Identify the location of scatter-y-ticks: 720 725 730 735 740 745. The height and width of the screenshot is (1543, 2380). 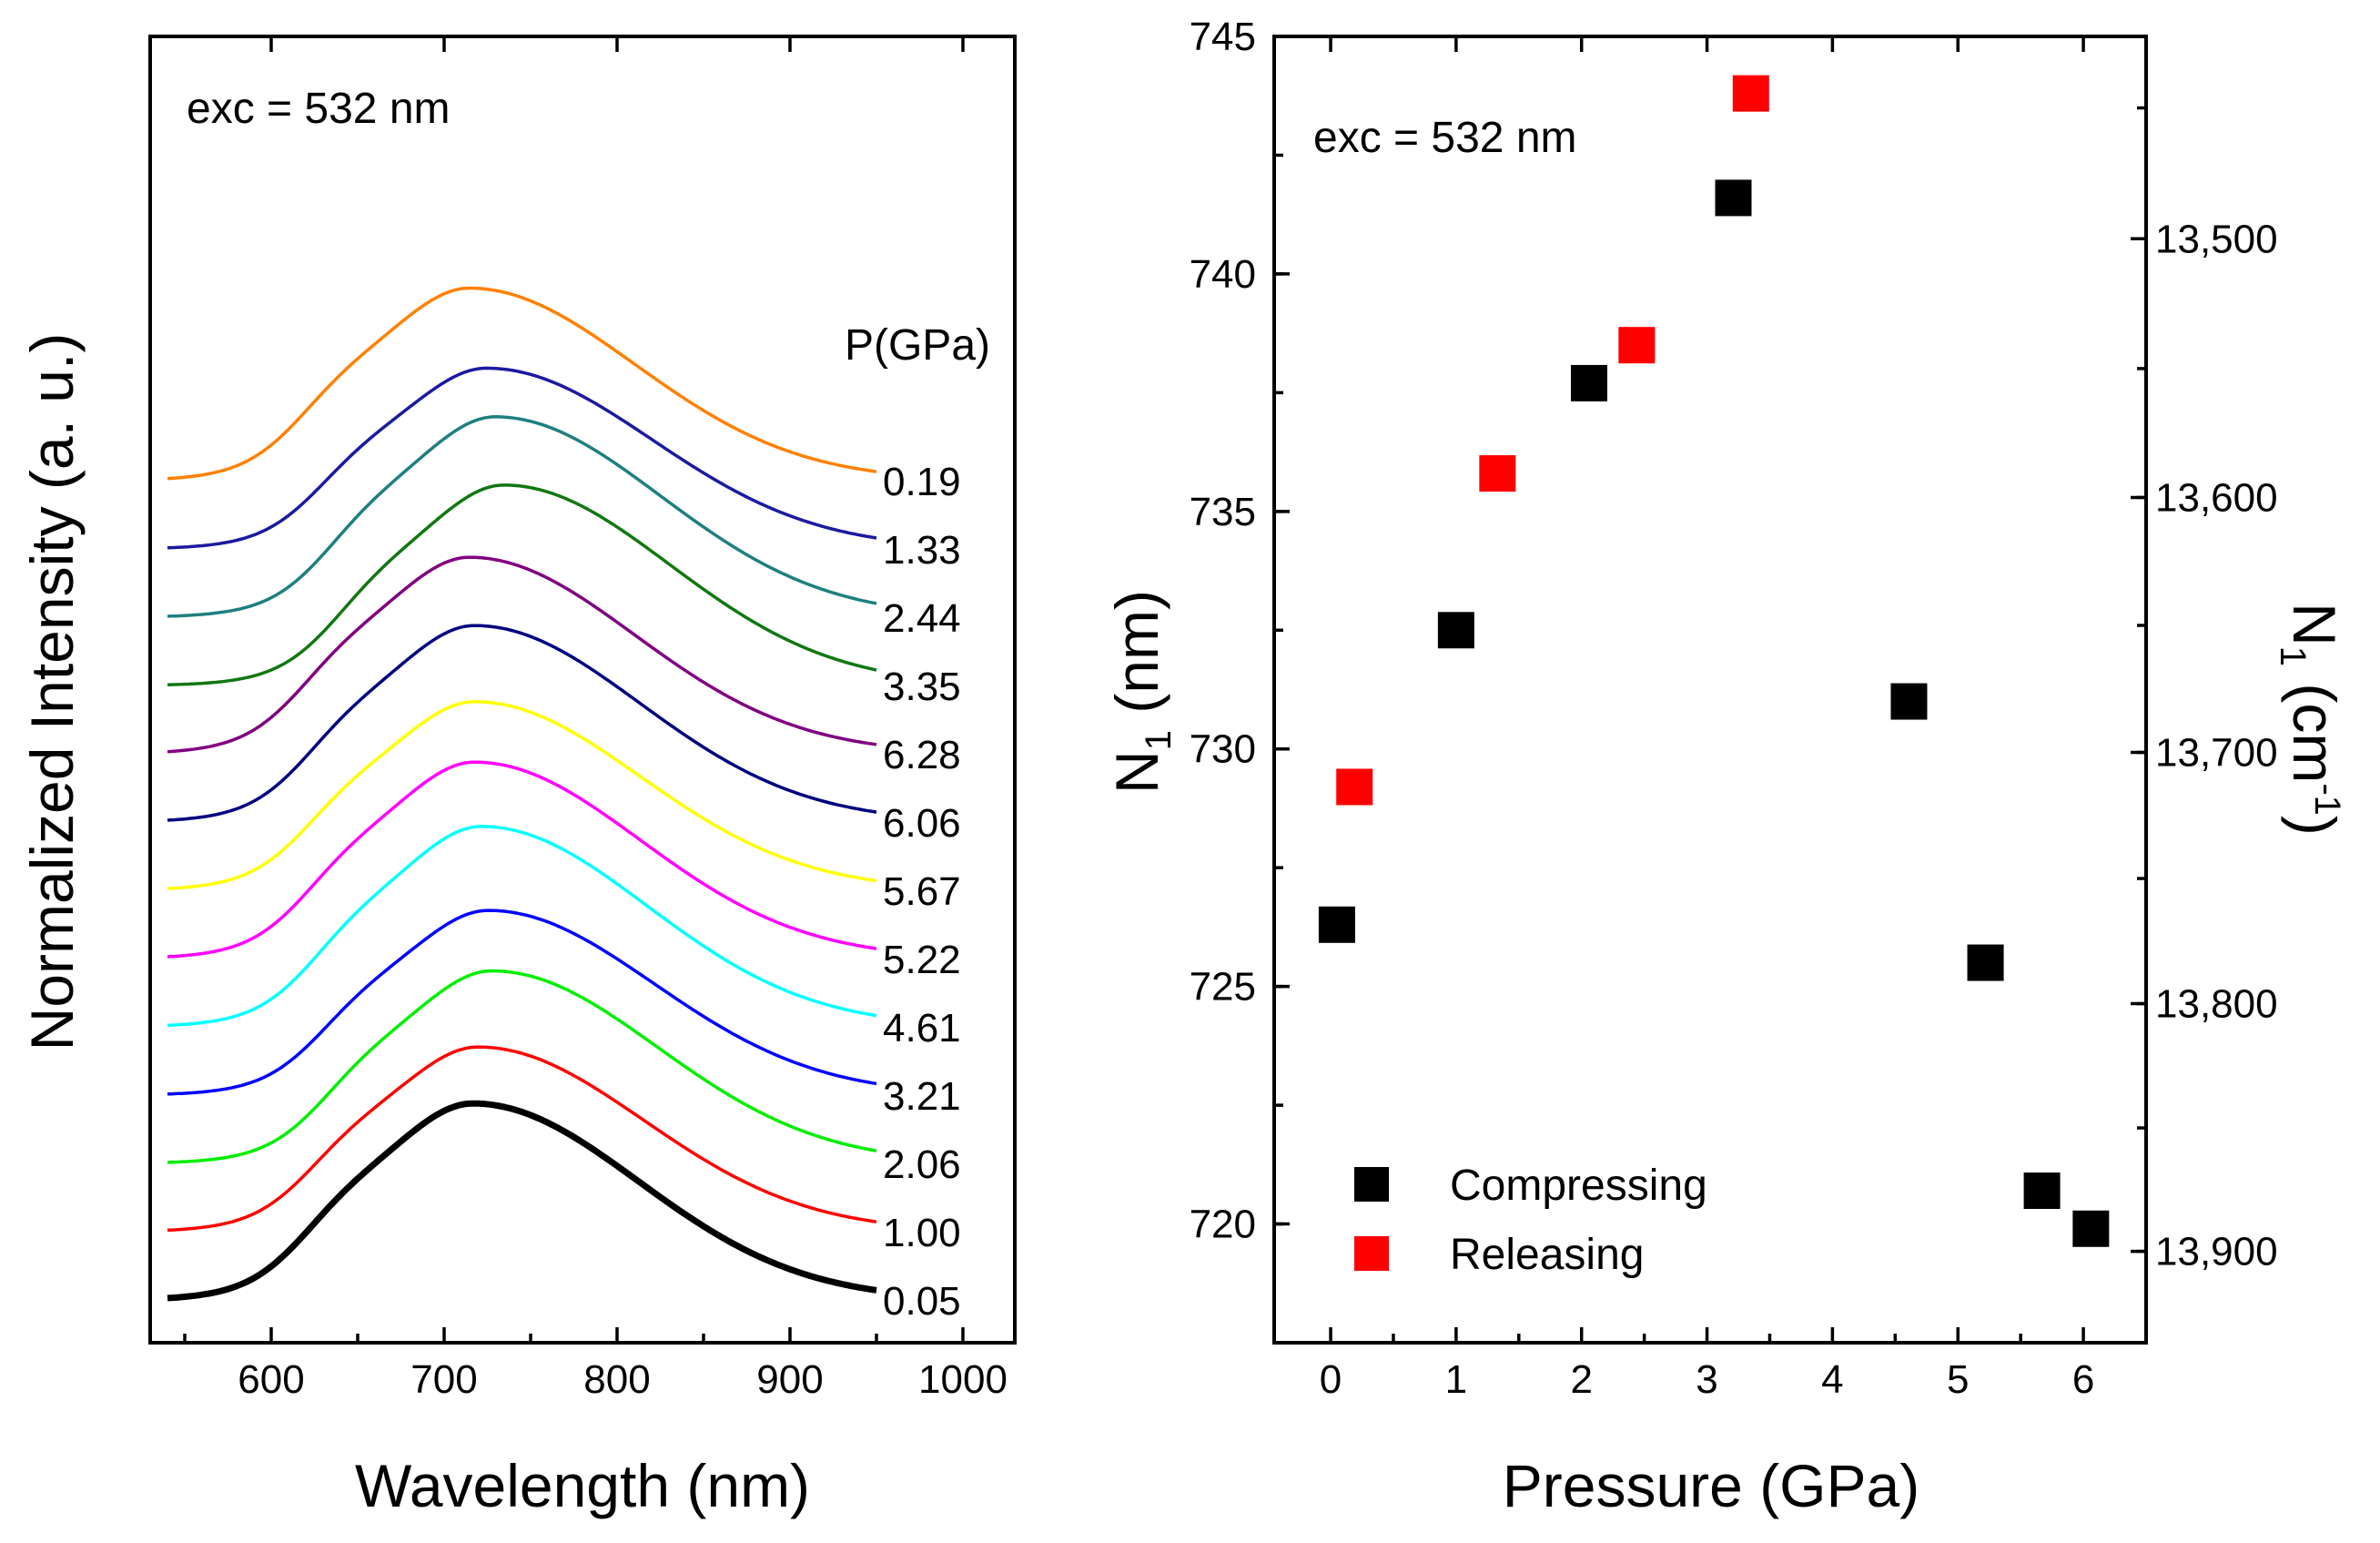
(1240, 680).